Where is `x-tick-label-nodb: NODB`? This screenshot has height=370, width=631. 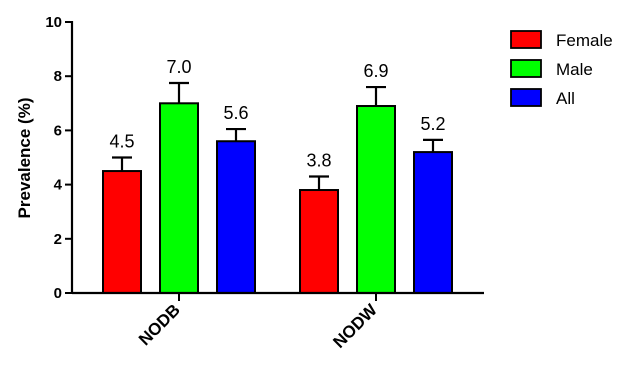 x-tick-label-nodb: NODB is located at coordinates (159, 324).